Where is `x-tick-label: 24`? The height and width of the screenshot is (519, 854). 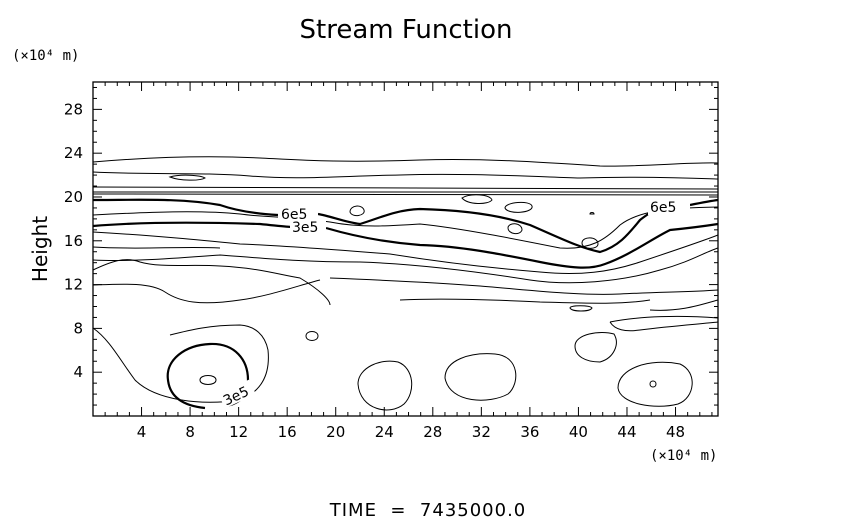
x-tick-label: 24 is located at coordinates (384, 432).